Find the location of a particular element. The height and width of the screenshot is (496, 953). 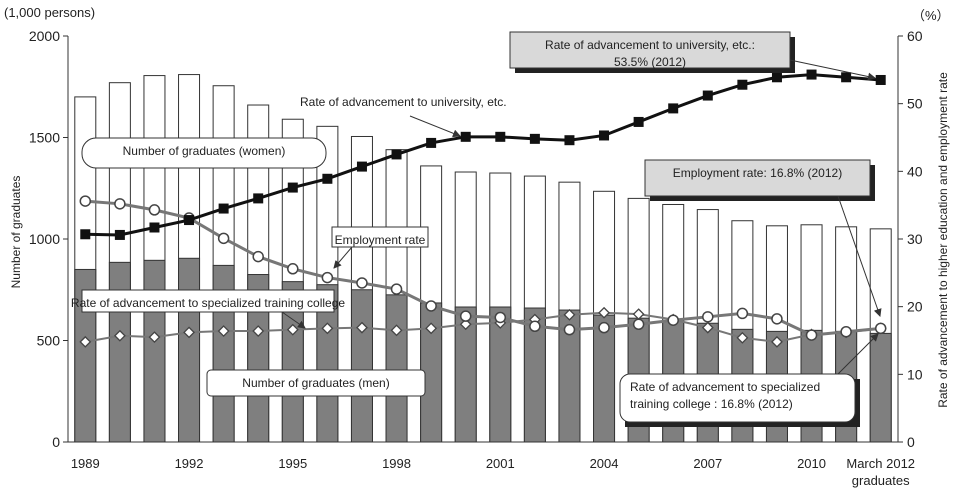

university-callout-arrow is located at coordinates (832, 70).